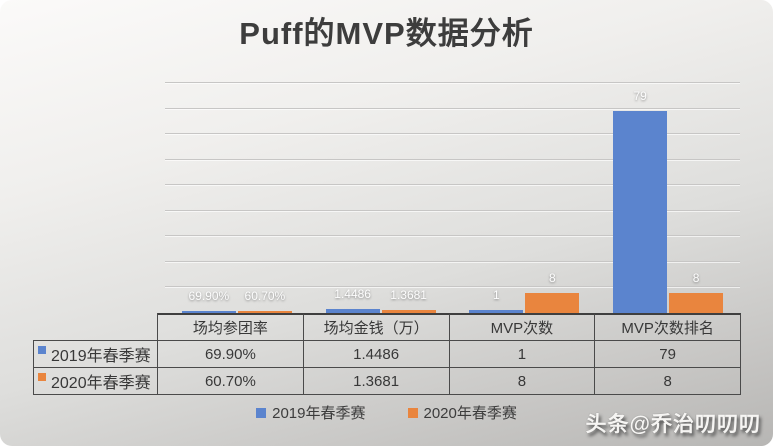 The image size is (773, 446). Describe the element at coordinates (386, 412) in the screenshot. I see `chart-legend: 2019年春季赛 2020年春季赛` at that location.